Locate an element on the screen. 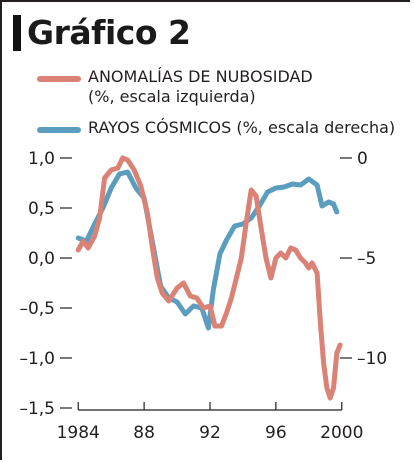 The image size is (414, 462). legend-item-cosmic: RAYOS CÓSMICOS (%, escala derecha) is located at coordinates (216, 128).